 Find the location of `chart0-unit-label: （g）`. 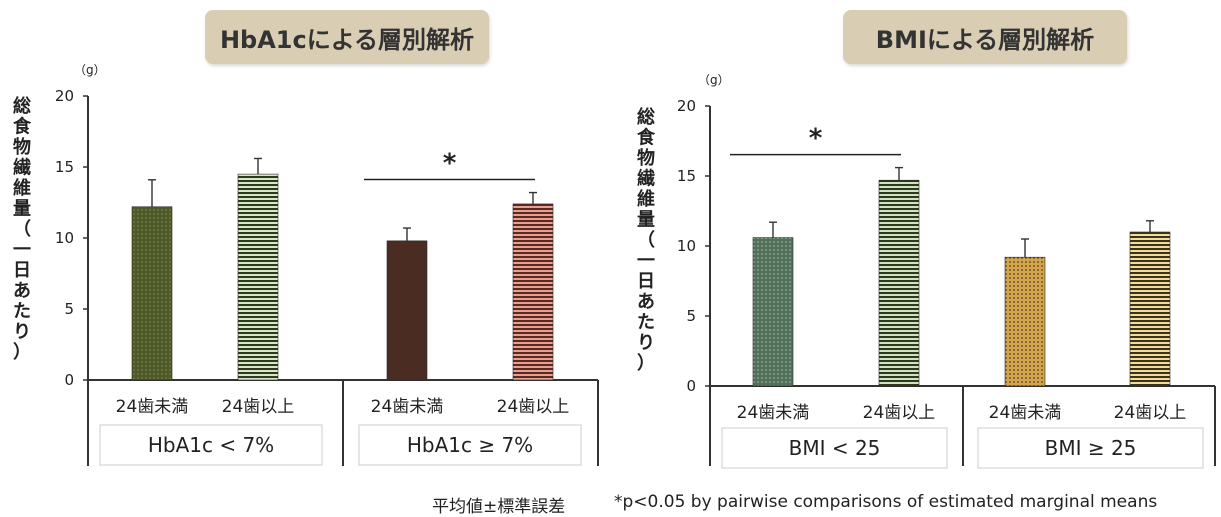

chart0-unit-label: （g） is located at coordinates (90, 70).